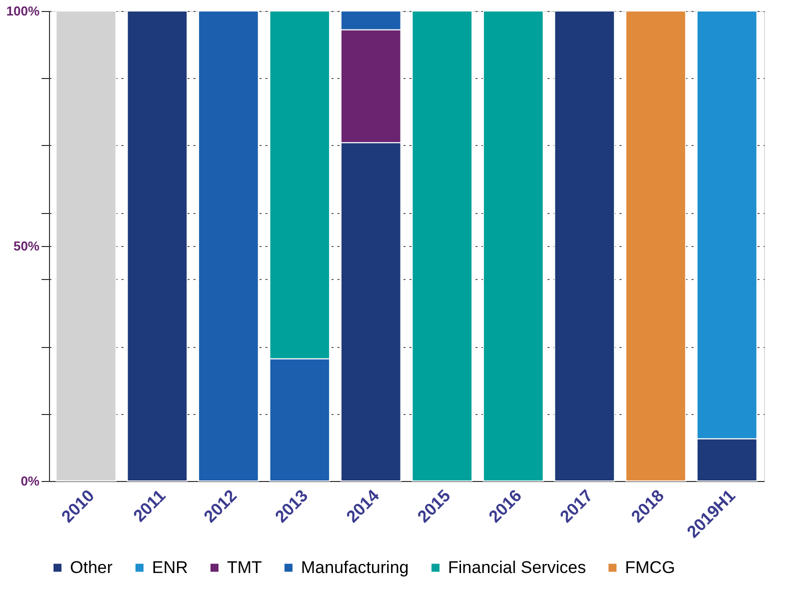 This screenshot has width=798, height=605. What do you see at coordinates (91, 567) in the screenshot?
I see `legend-label: Other` at bounding box center [91, 567].